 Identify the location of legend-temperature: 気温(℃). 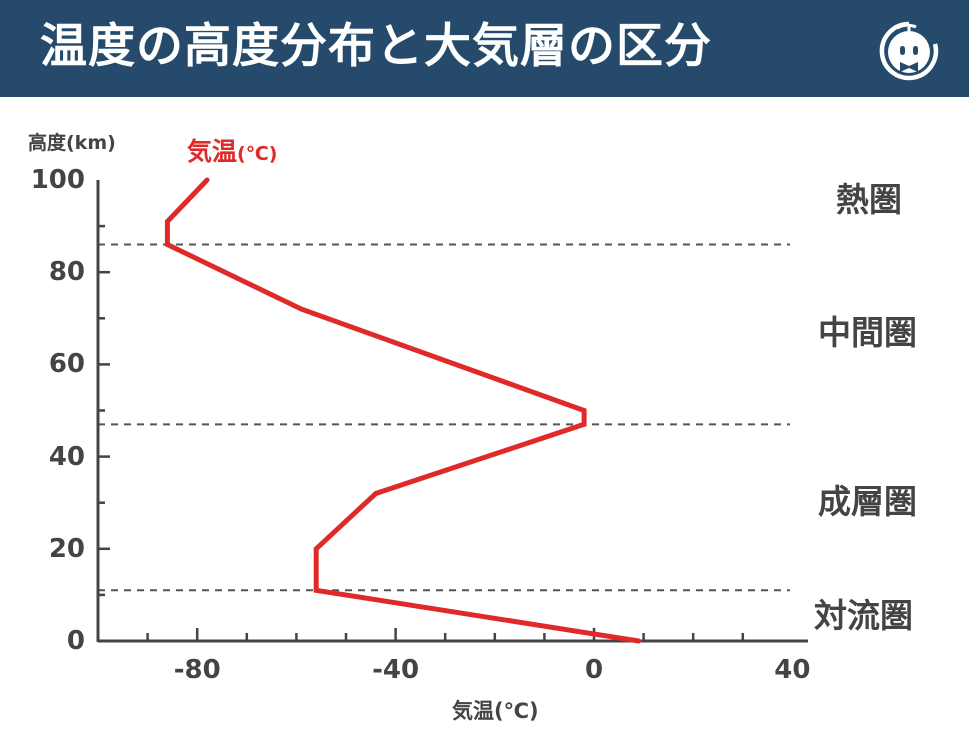
(232, 150).